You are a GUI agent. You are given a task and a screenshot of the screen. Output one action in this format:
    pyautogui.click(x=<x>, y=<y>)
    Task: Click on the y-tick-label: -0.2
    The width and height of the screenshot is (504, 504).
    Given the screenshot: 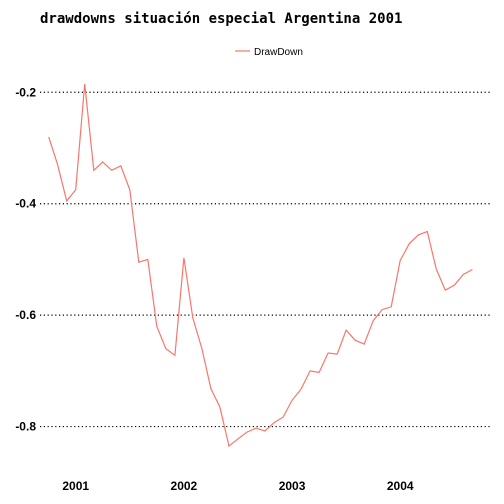 What is the action you would take?
    pyautogui.click(x=25, y=92)
    